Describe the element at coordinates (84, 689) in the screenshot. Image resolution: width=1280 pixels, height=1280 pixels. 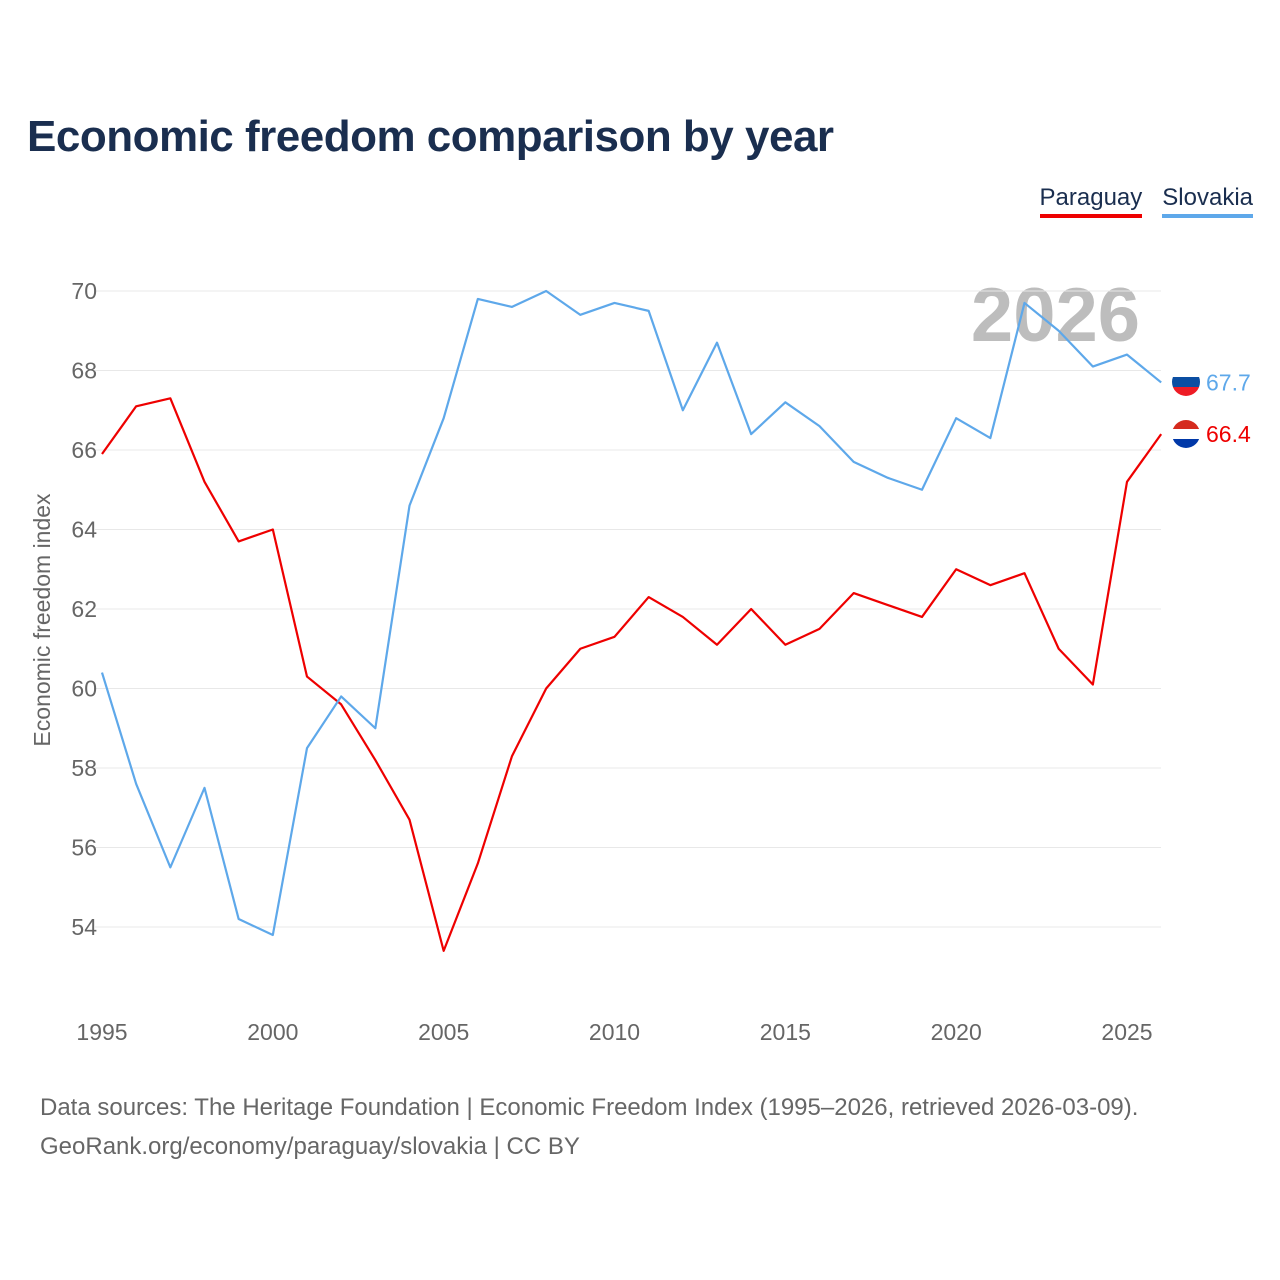
I see `y-tick-label: 60` at that location.